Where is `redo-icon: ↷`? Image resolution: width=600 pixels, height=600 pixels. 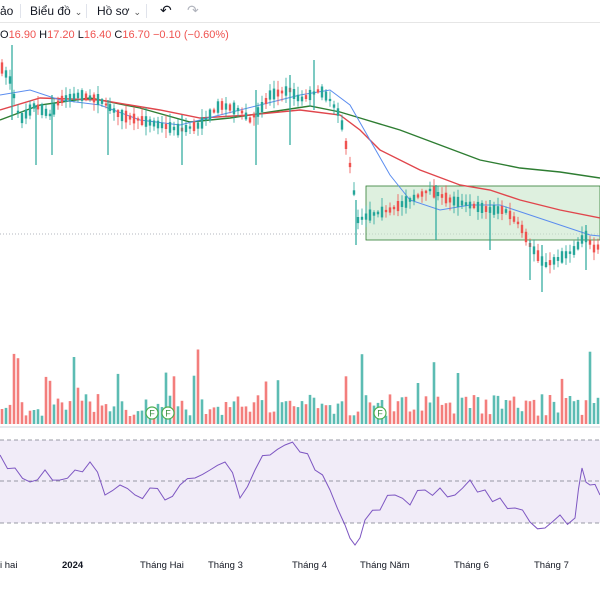 redo-icon: ↷ is located at coordinates (193, 10).